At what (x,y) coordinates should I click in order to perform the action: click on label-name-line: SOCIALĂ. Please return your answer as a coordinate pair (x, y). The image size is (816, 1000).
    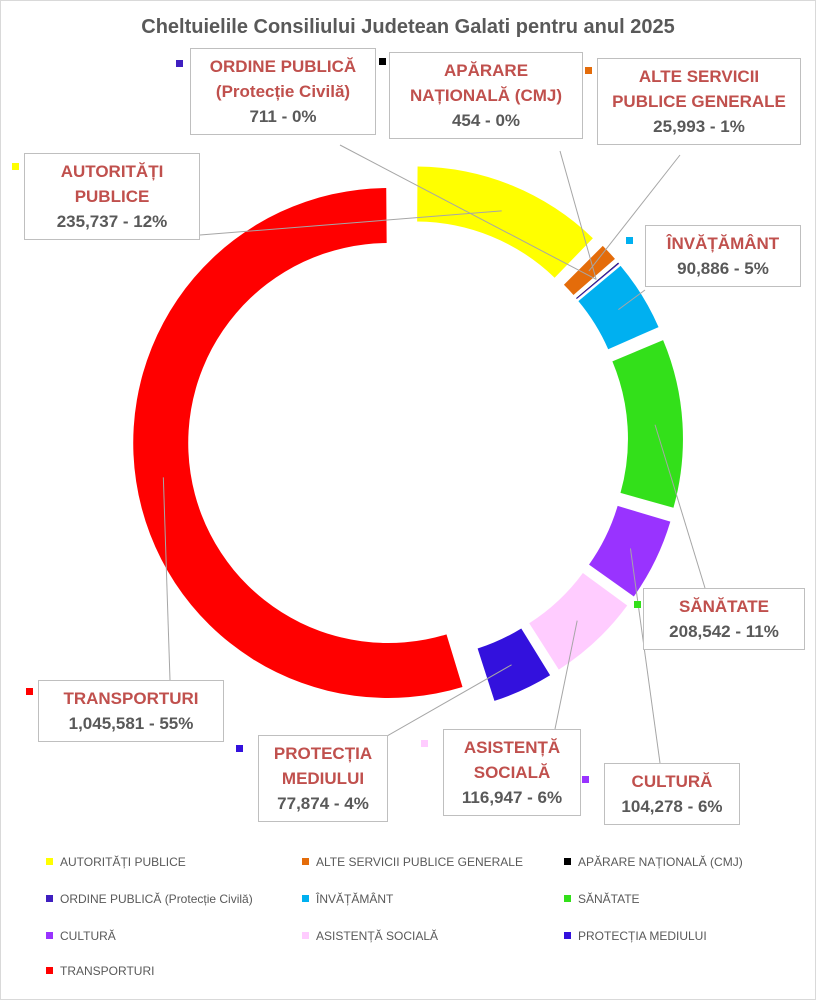
    Looking at the image, I should click on (512, 772).